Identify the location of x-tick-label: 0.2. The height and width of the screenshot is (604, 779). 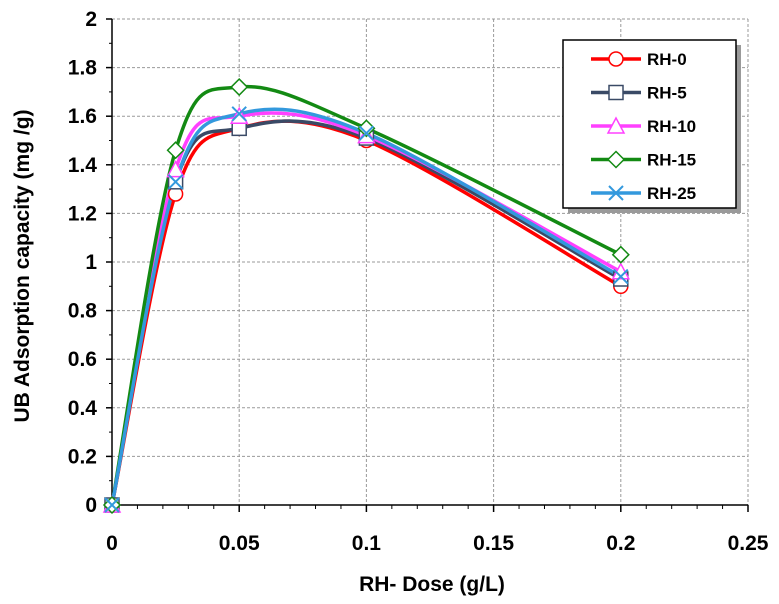
(620, 543).